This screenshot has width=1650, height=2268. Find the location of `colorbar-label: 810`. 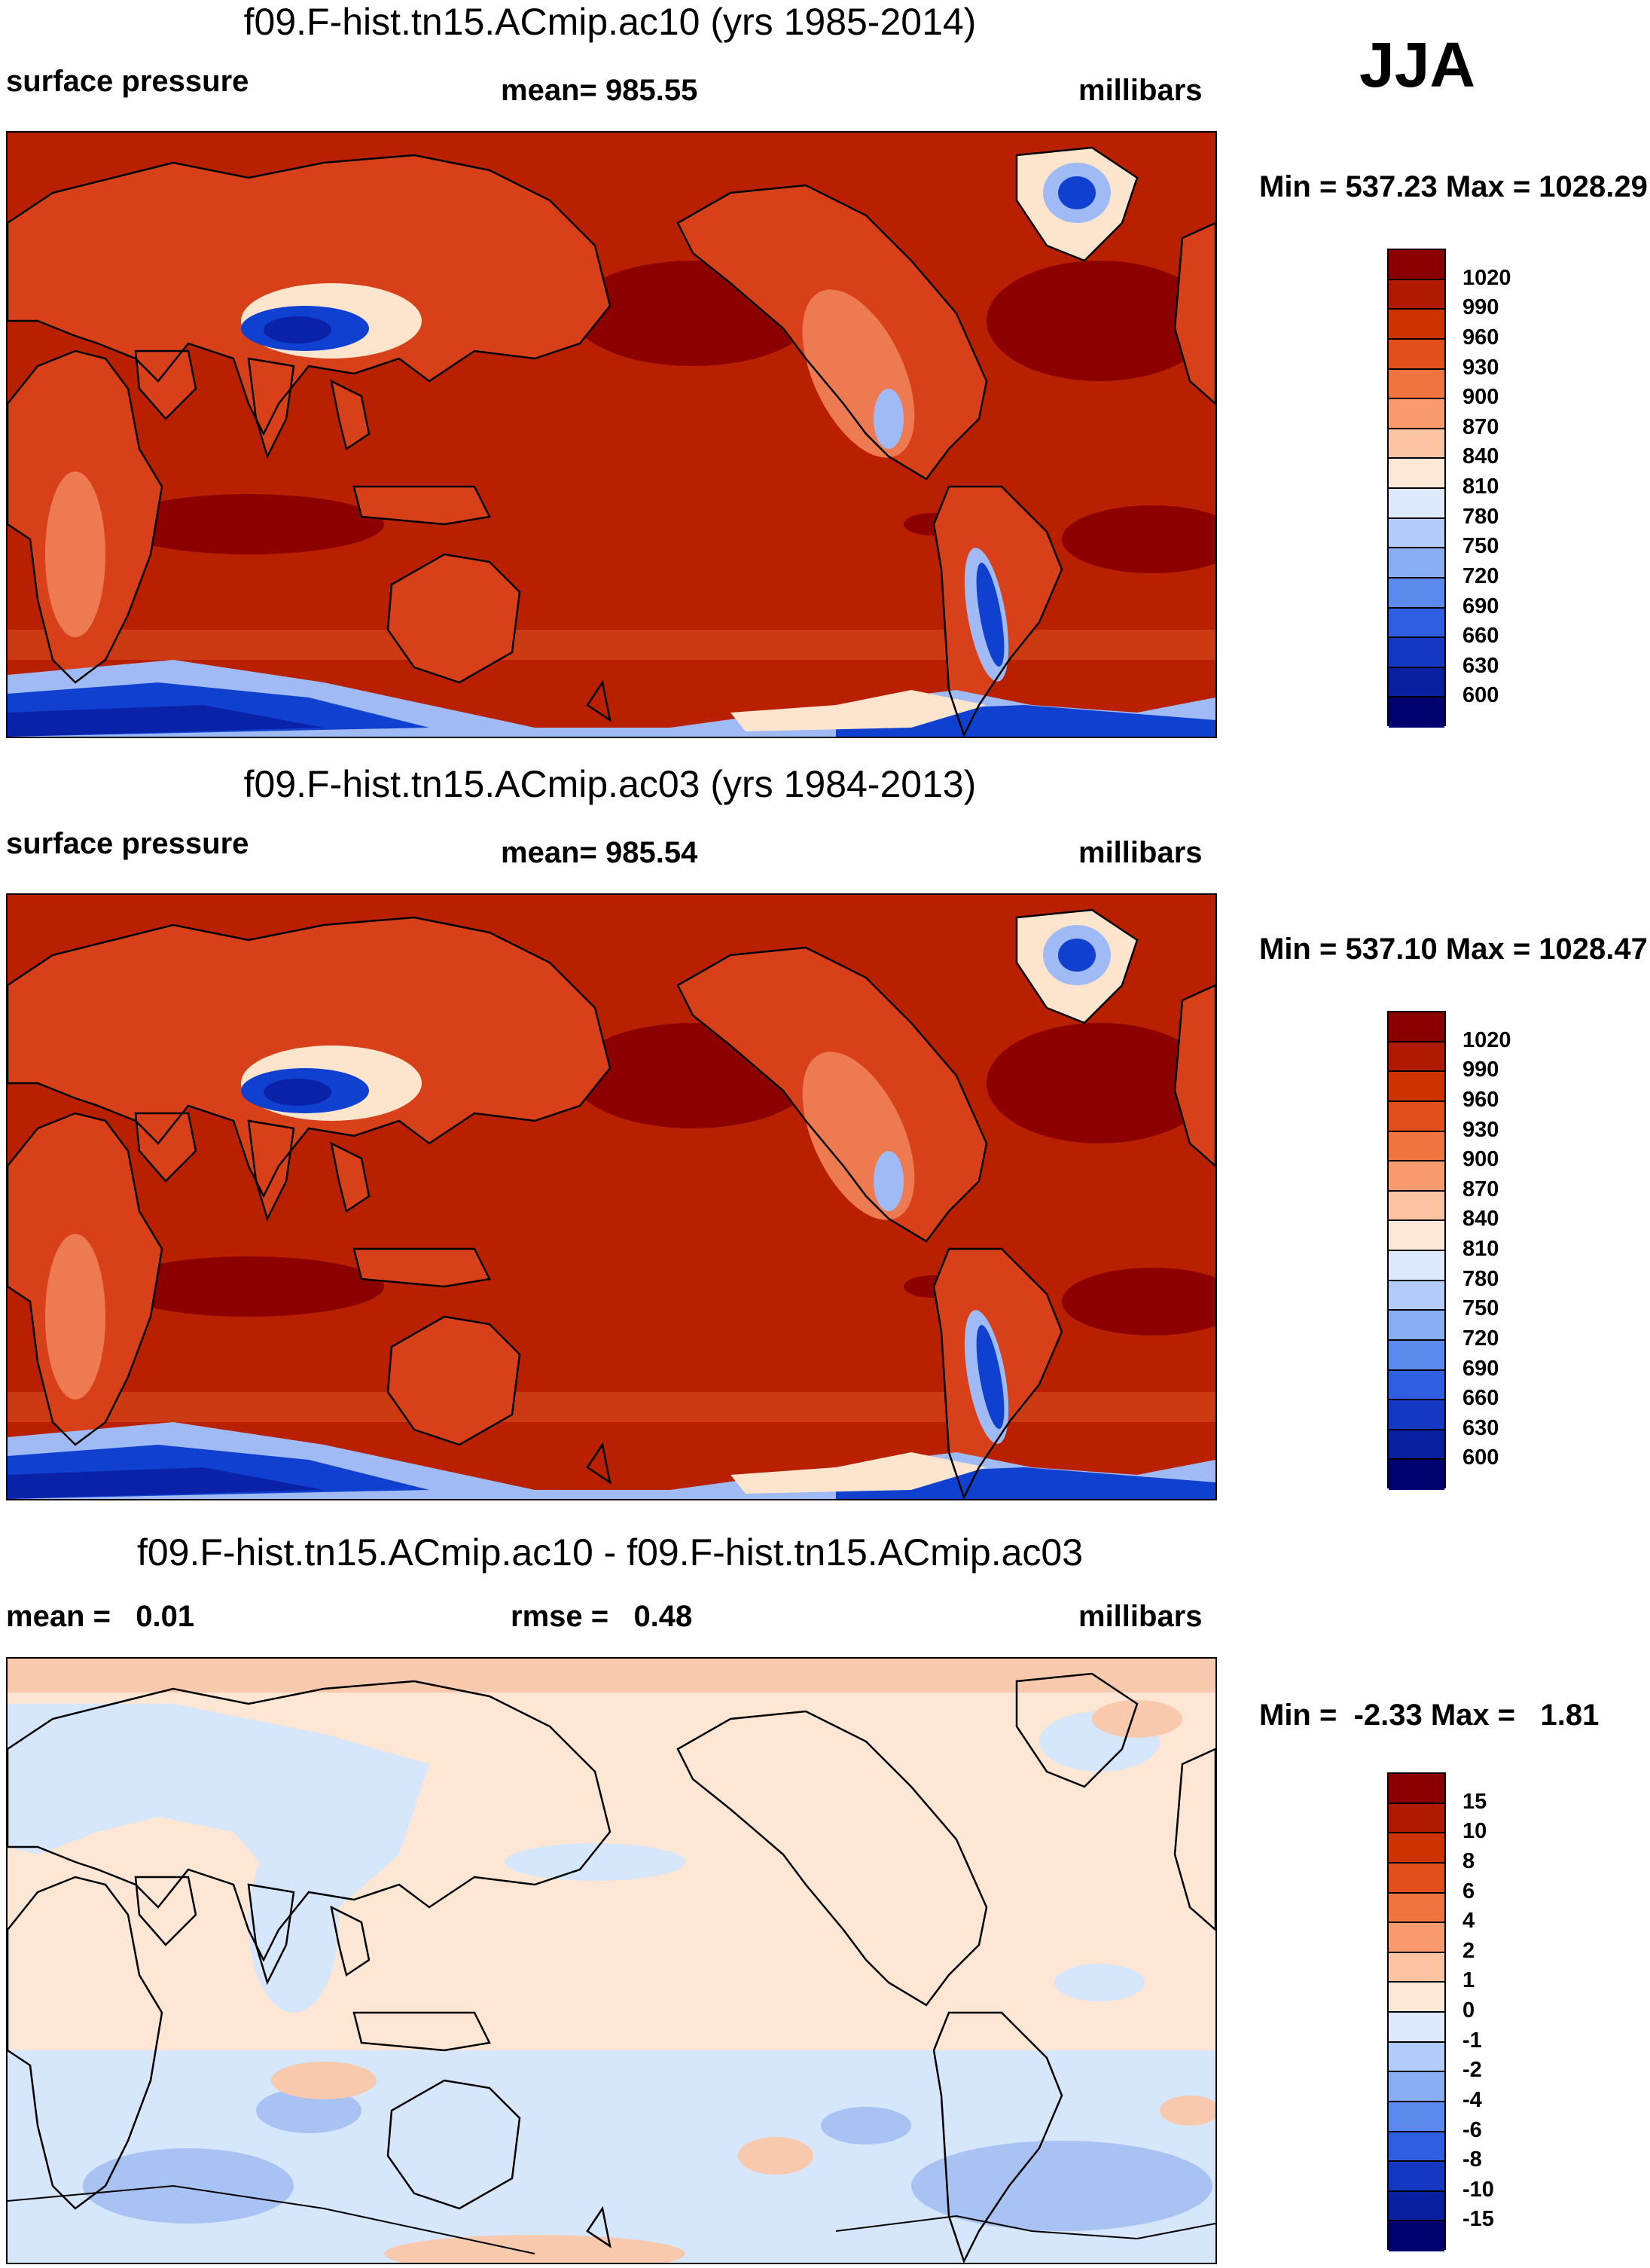

colorbar-label: 810 is located at coordinates (1480, 1249).